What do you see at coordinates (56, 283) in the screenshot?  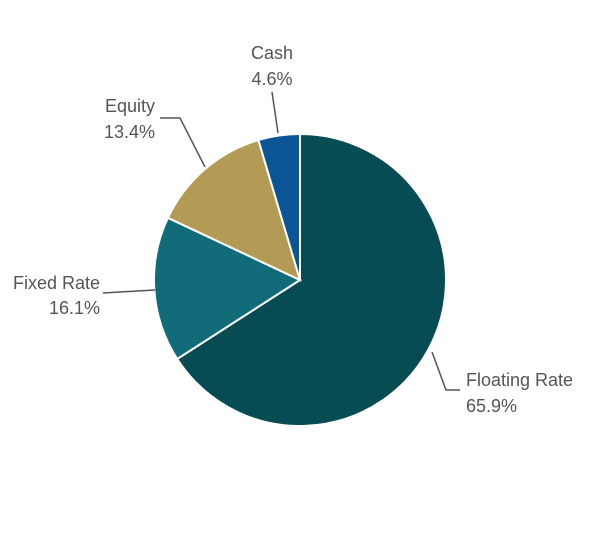 I see `slice-label: Fixed Rate` at bounding box center [56, 283].